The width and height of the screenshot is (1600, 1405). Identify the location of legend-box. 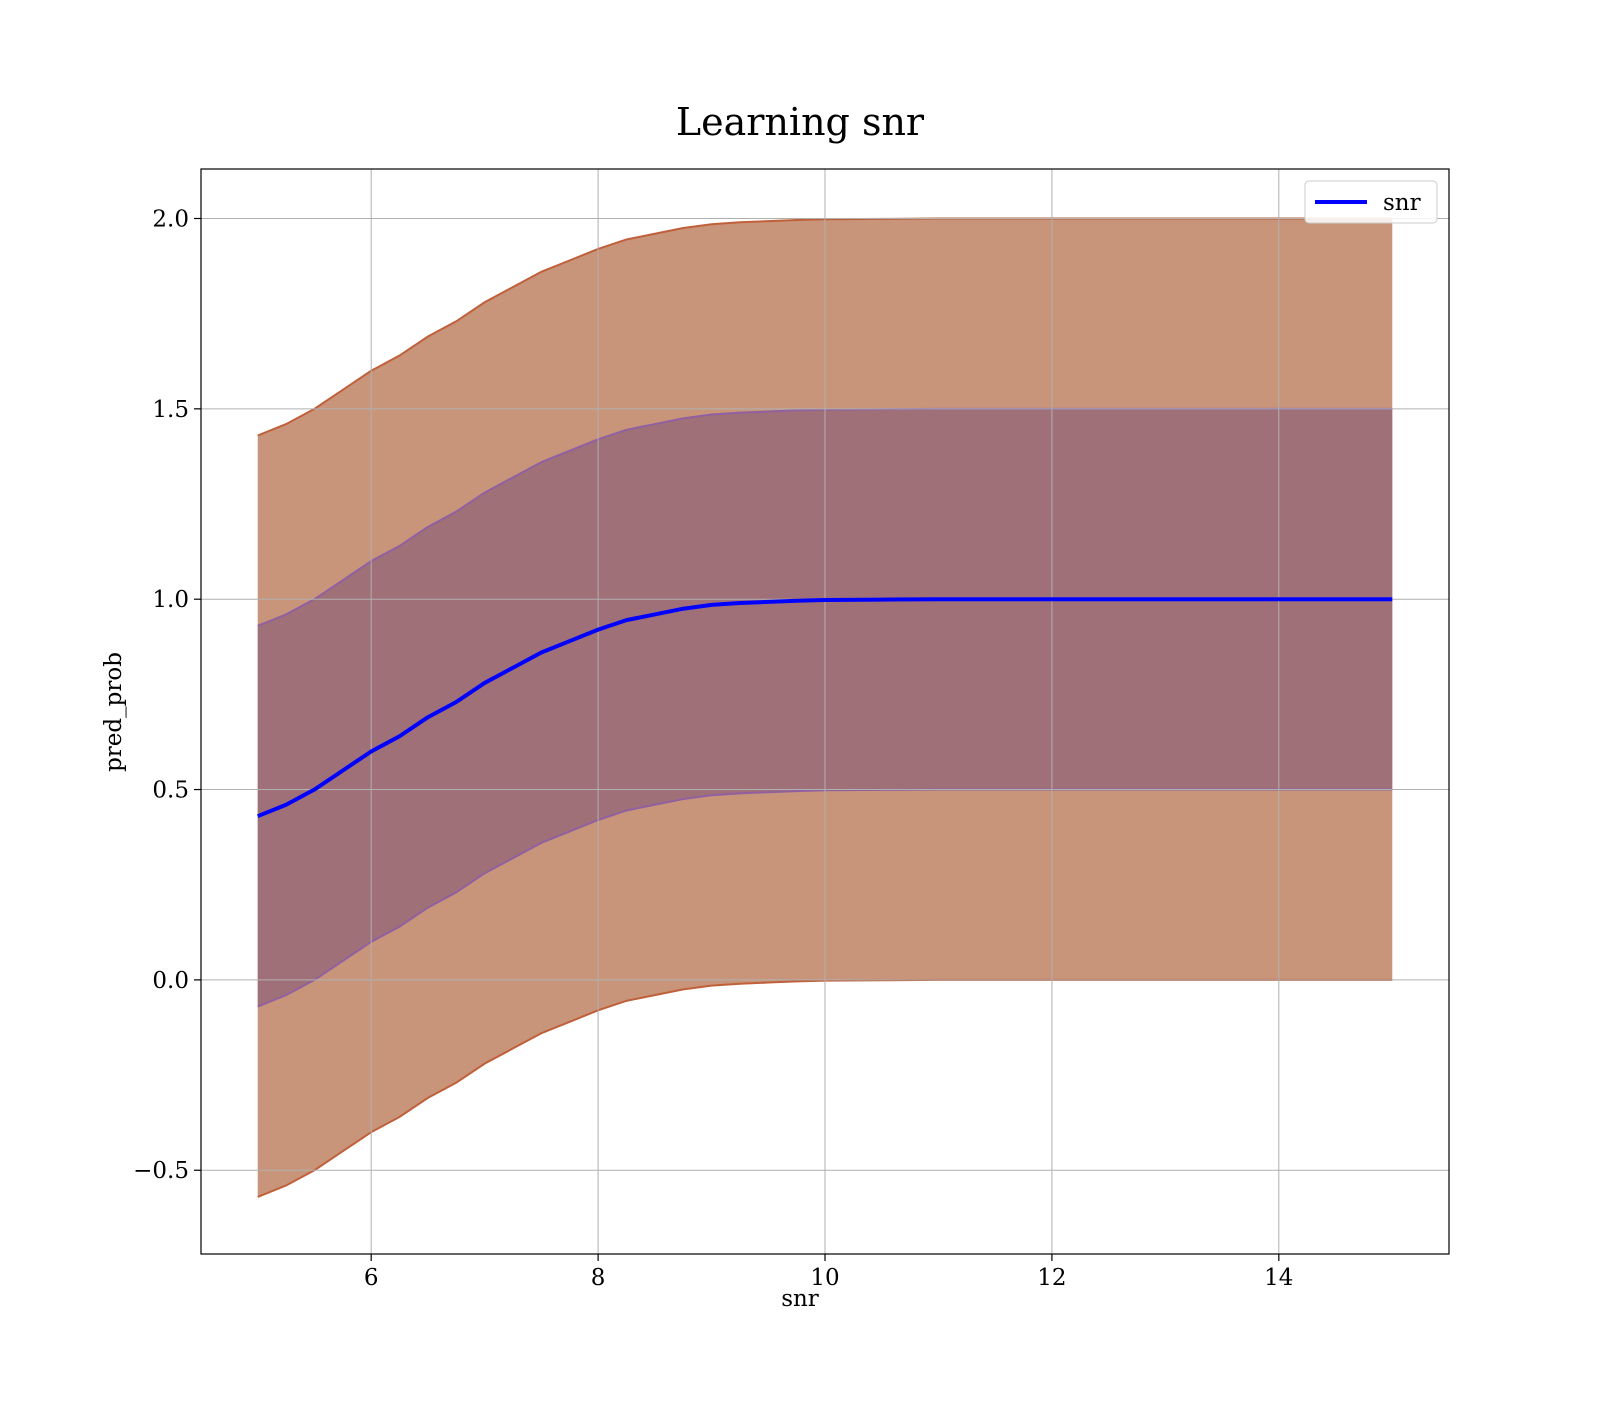
(1371, 202).